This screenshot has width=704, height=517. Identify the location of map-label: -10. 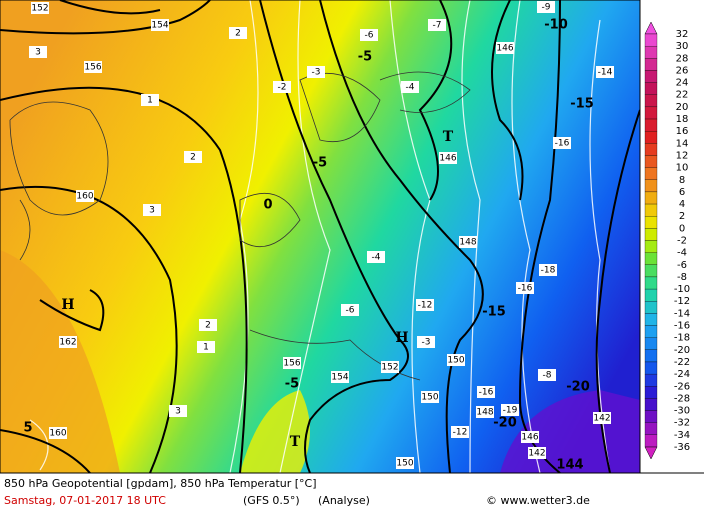
(556, 25).